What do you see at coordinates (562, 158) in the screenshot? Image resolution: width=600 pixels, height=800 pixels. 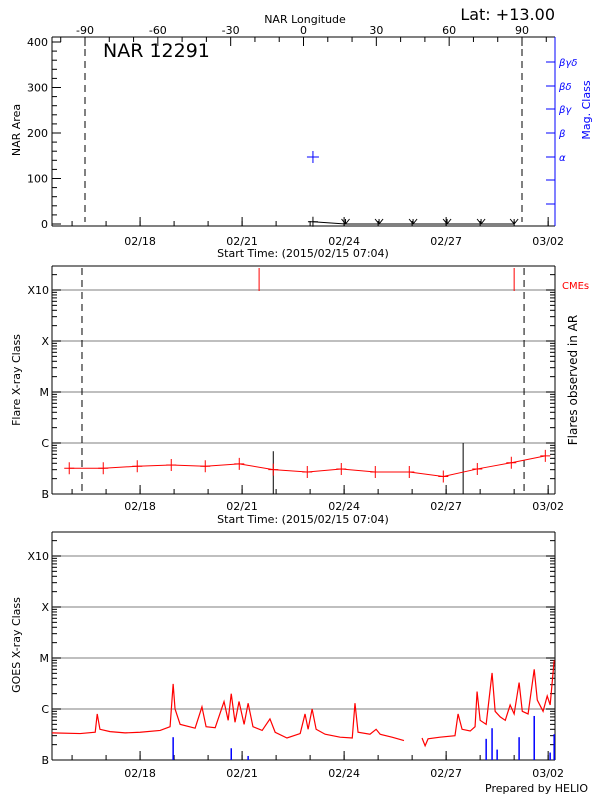 I see `mag-class-tick-label: α` at bounding box center [562, 158].